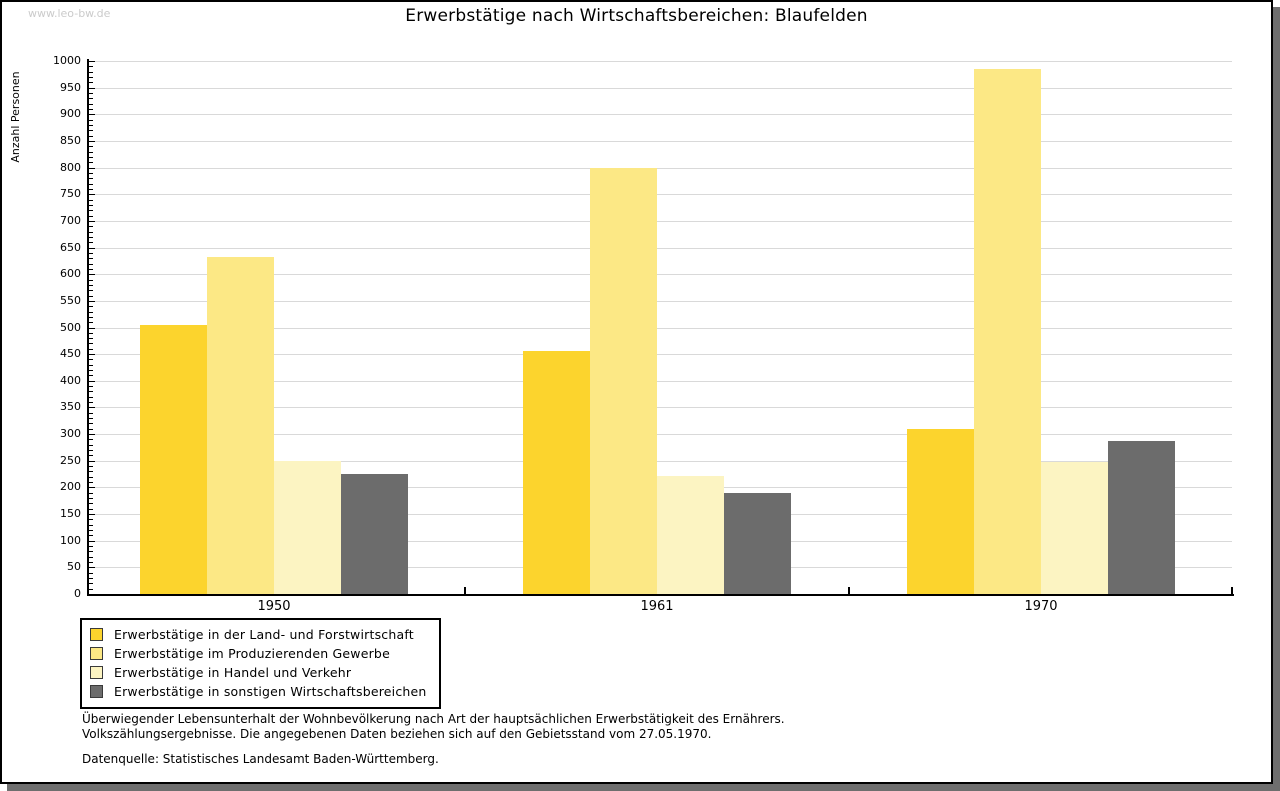  What do you see at coordinates (77, 593) in the screenshot?
I see `y-tick-label: 0` at bounding box center [77, 593].